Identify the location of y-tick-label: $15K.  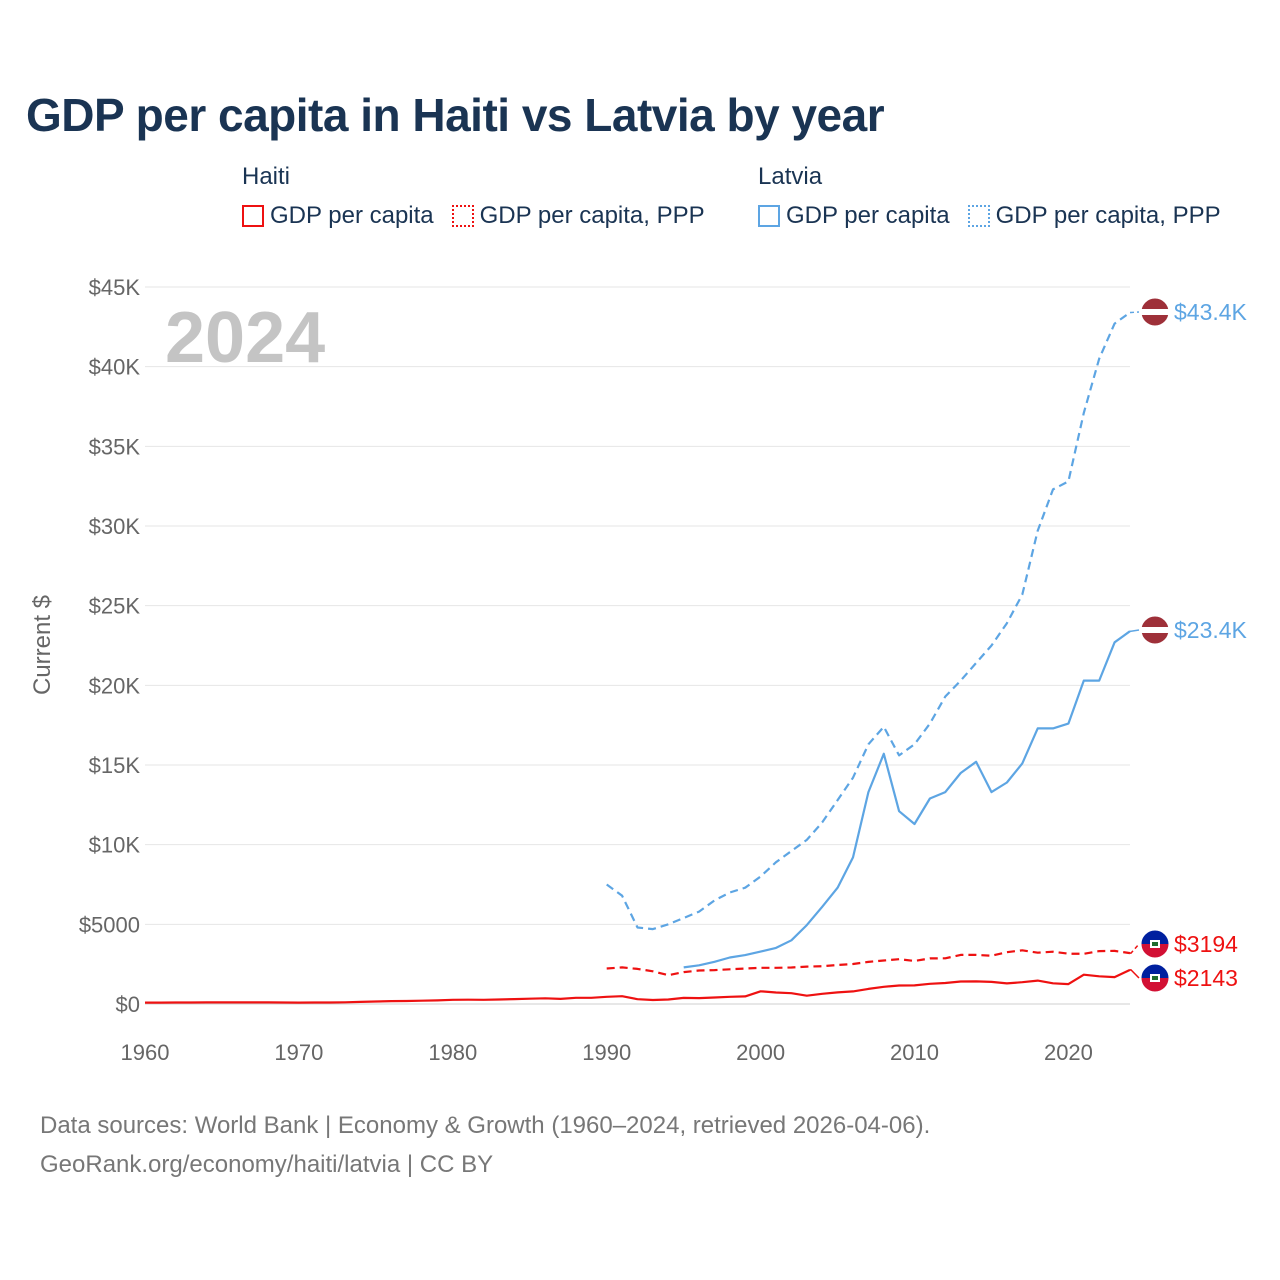
(115, 765).